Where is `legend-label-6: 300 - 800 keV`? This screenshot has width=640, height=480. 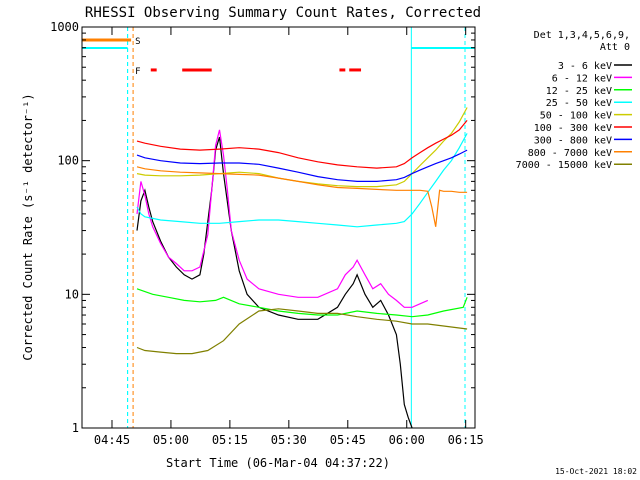 legend-label-6: 300 - 800 keV is located at coordinates (573, 140).